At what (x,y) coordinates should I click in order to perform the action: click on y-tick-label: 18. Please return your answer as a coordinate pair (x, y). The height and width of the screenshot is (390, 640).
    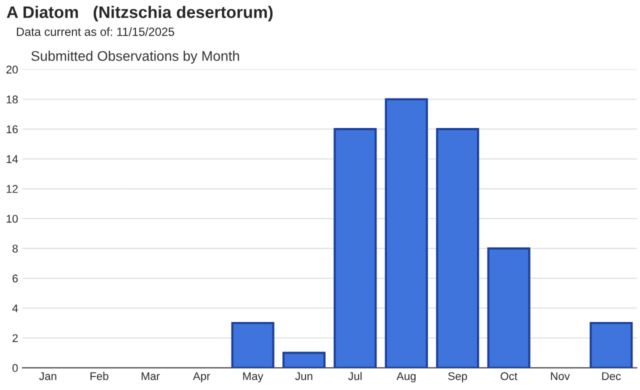
    Looking at the image, I should click on (12, 100).